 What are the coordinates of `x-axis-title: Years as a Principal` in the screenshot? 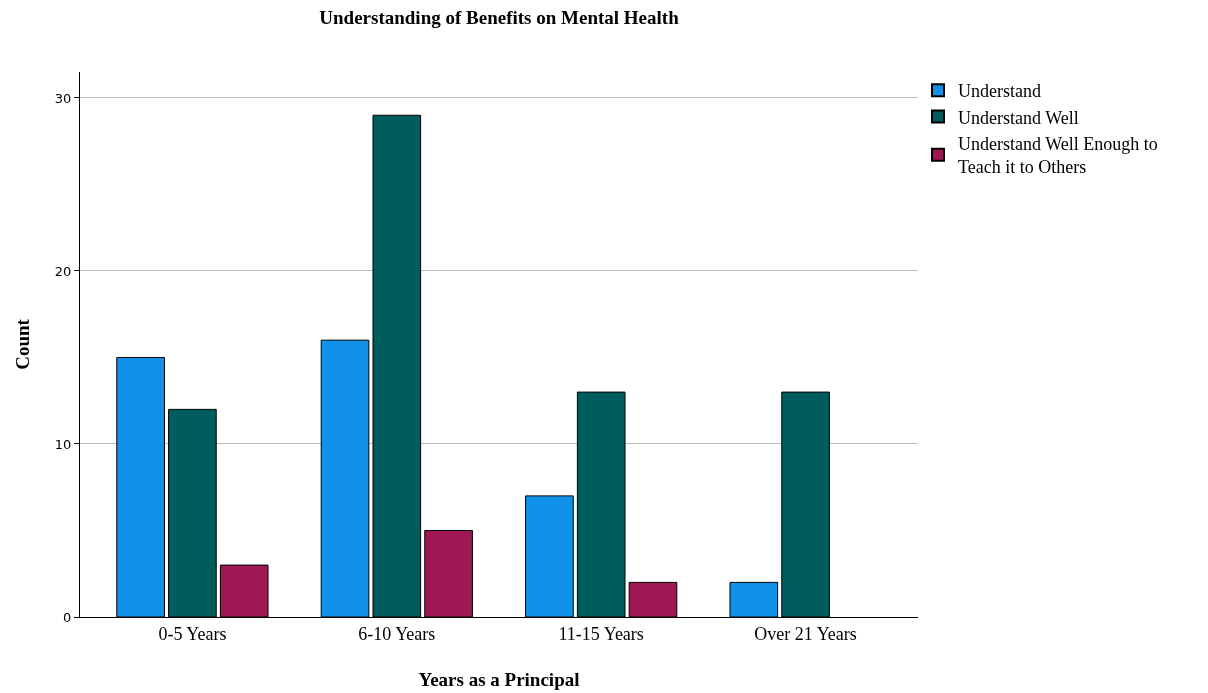 It's located at (499, 680).